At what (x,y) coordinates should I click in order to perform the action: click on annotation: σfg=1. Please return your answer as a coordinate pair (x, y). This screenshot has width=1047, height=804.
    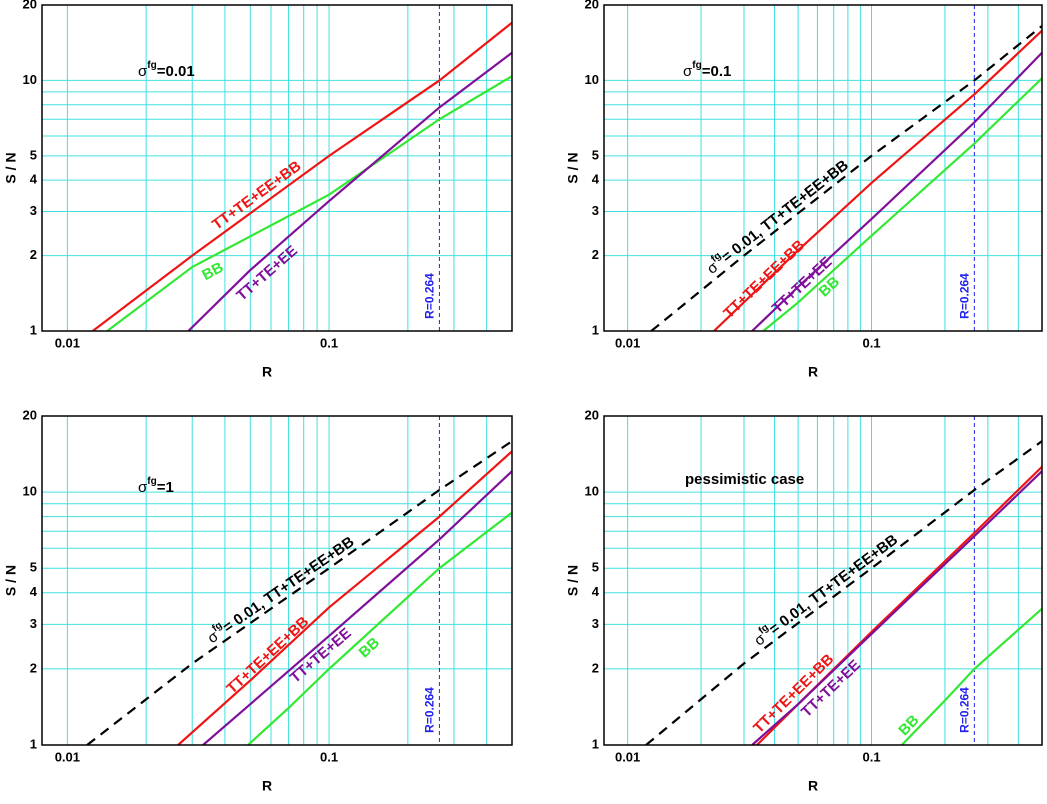
    Looking at the image, I should click on (156, 486).